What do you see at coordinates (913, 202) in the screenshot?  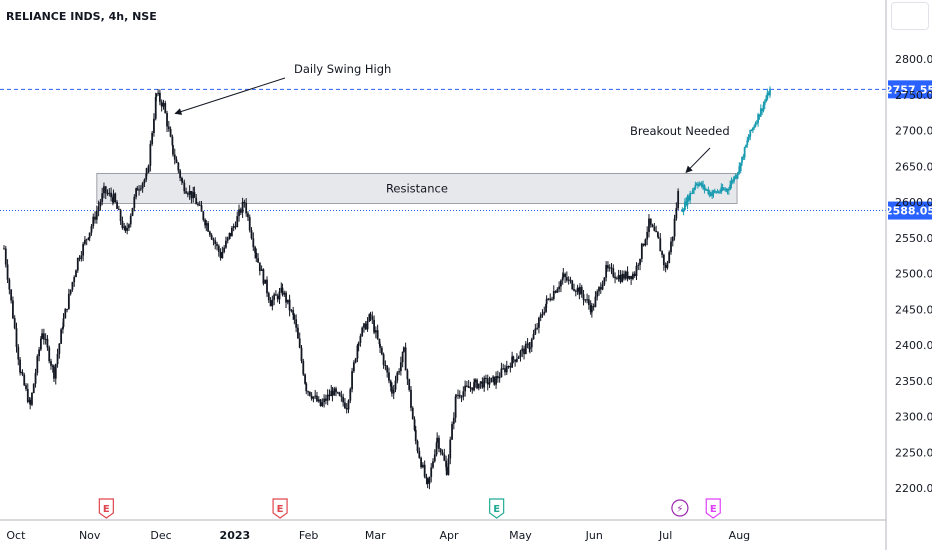 I see `y-tick-label: 2600.00` at bounding box center [913, 202].